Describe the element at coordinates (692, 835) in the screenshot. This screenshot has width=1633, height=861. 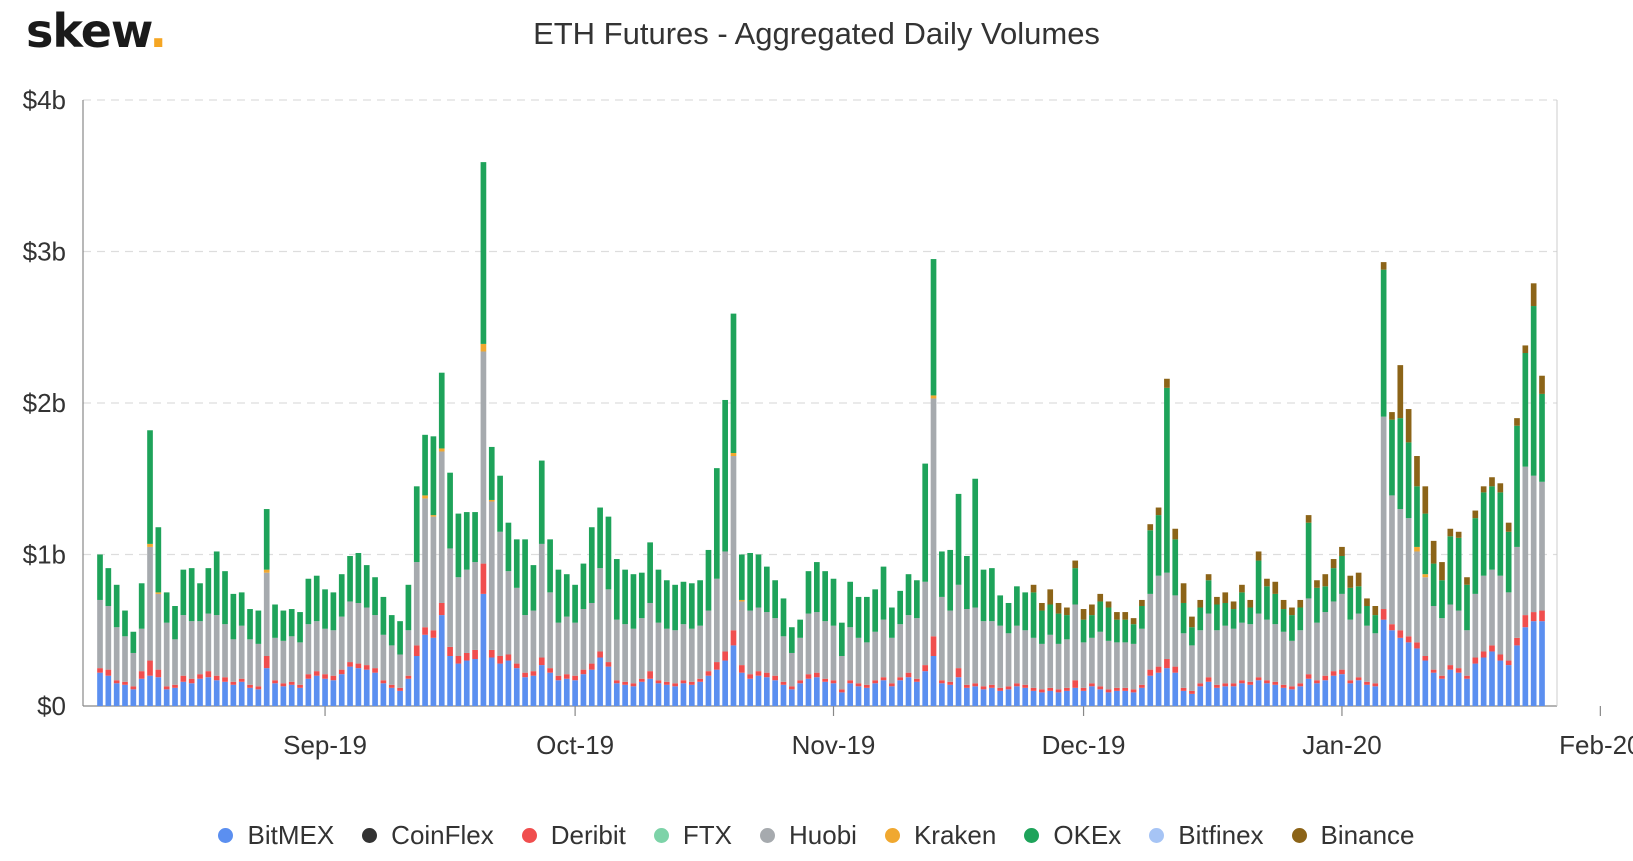
I see `legend-item-ftx: FTX` at that location.